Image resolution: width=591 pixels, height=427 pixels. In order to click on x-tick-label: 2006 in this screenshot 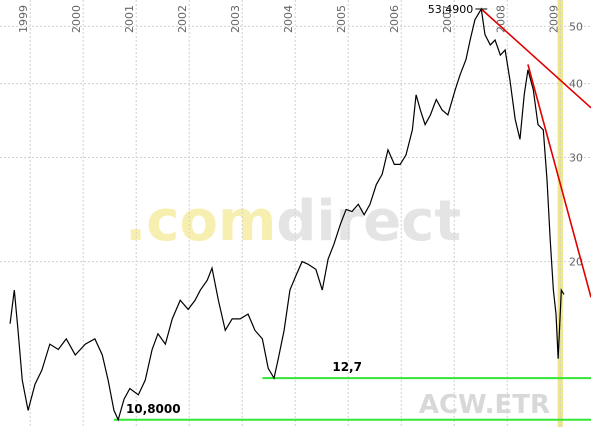, I will do `click(394, 19)`.